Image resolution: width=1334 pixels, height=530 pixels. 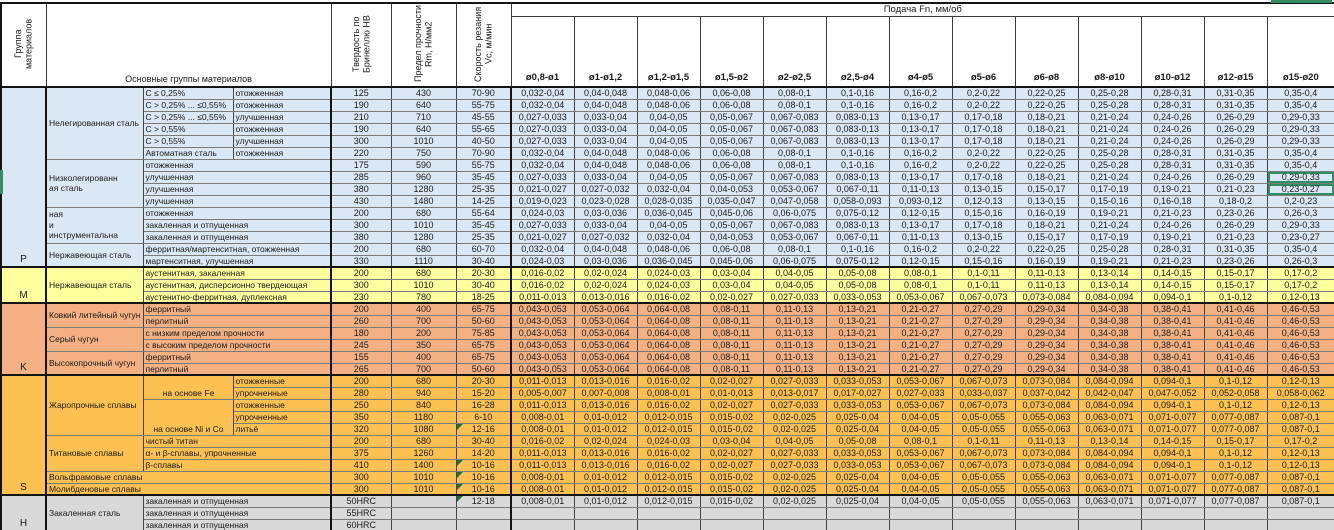 What do you see at coordinates (423, 177) in the screenshot?
I see `strength-cell: 960` at bounding box center [423, 177].